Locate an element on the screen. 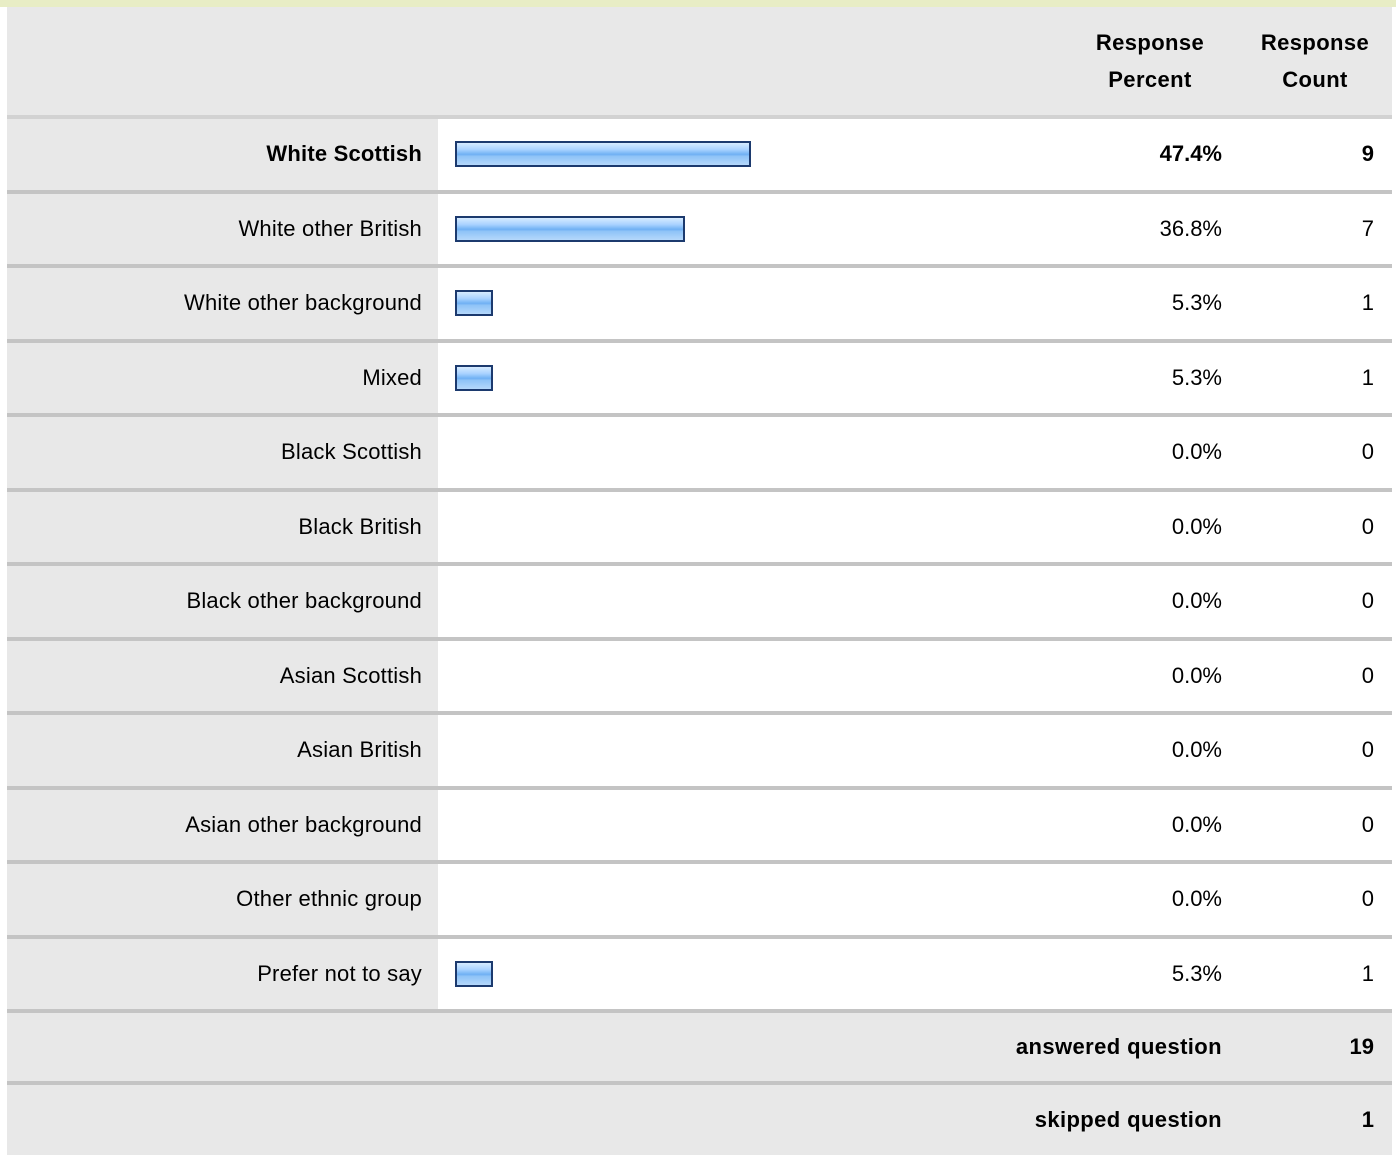 The height and width of the screenshot is (1155, 1396). top-border-strip is located at coordinates (698, 3).